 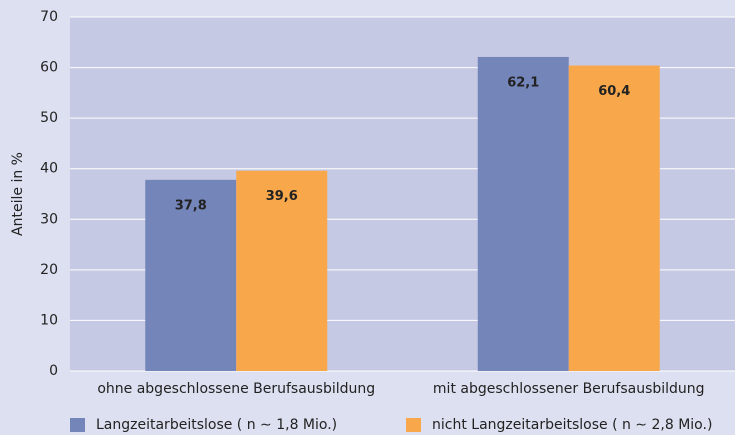 I want to click on x-tick-label: ohne abgeschlossene Berufsausbildung, so click(x=236, y=389).